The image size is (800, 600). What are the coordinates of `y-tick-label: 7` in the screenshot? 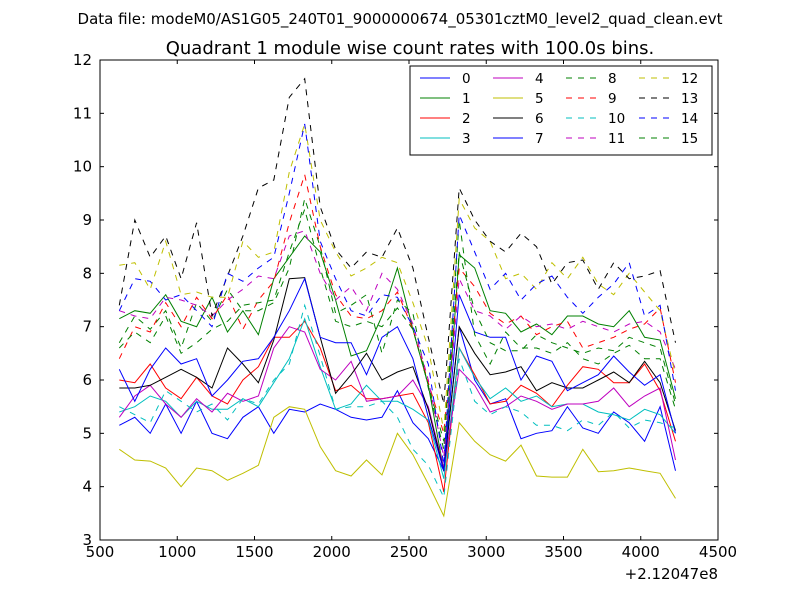 It's located at (87, 327).